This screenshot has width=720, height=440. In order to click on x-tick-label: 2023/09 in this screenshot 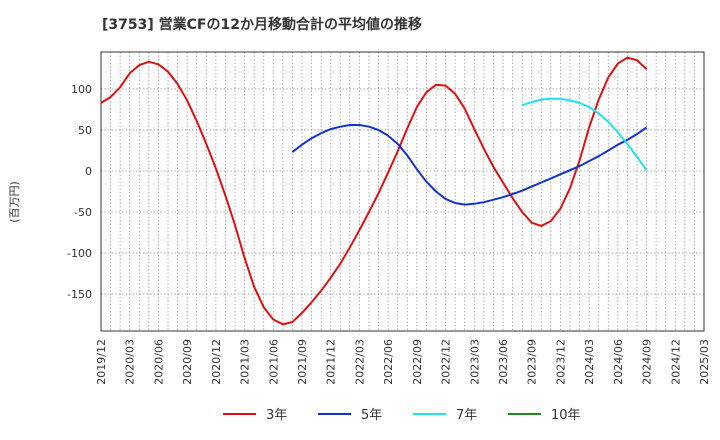, I will do `click(532, 362)`.